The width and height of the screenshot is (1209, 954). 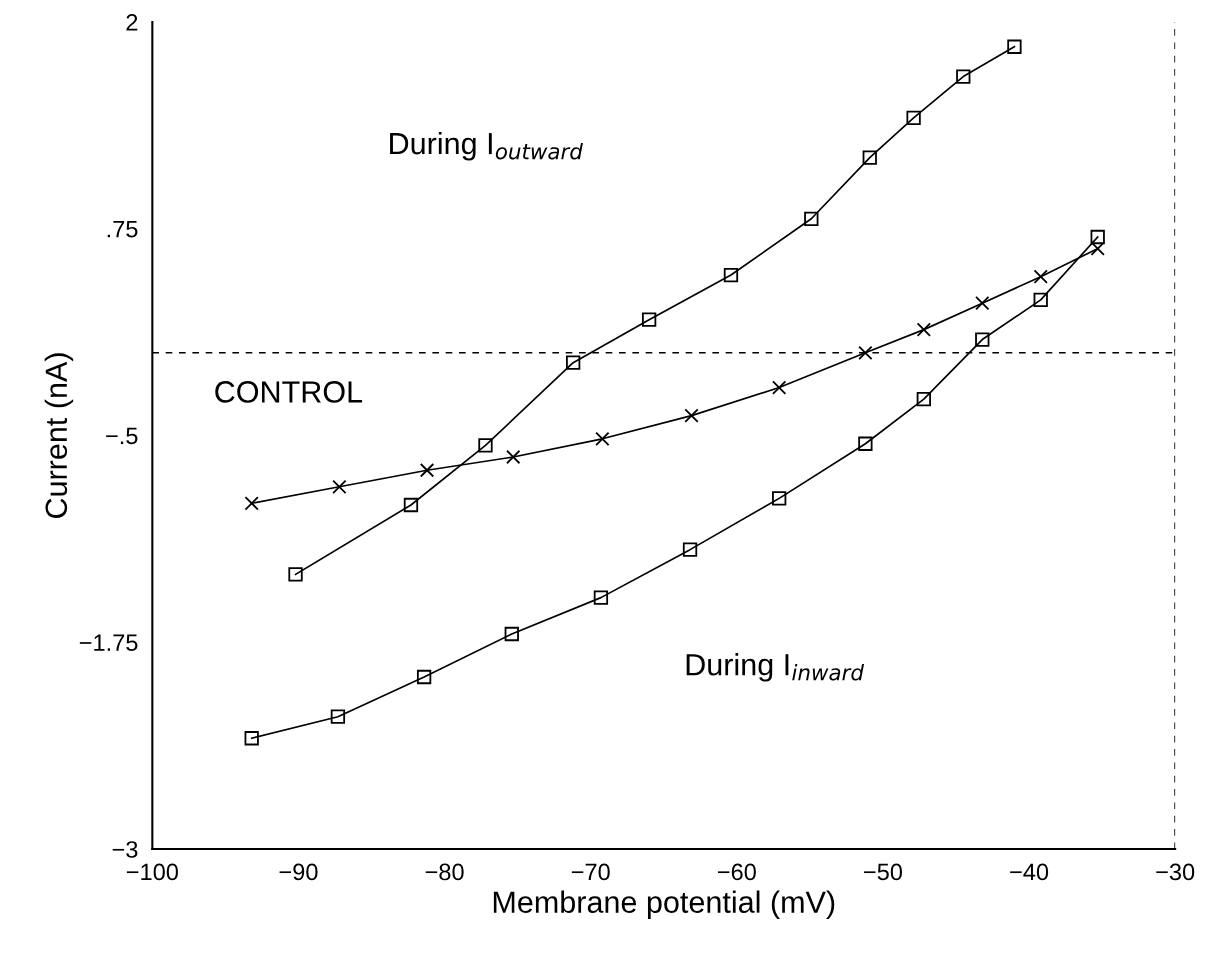 What do you see at coordinates (444, 872) in the screenshot?
I see `x-tick-label: −80` at bounding box center [444, 872].